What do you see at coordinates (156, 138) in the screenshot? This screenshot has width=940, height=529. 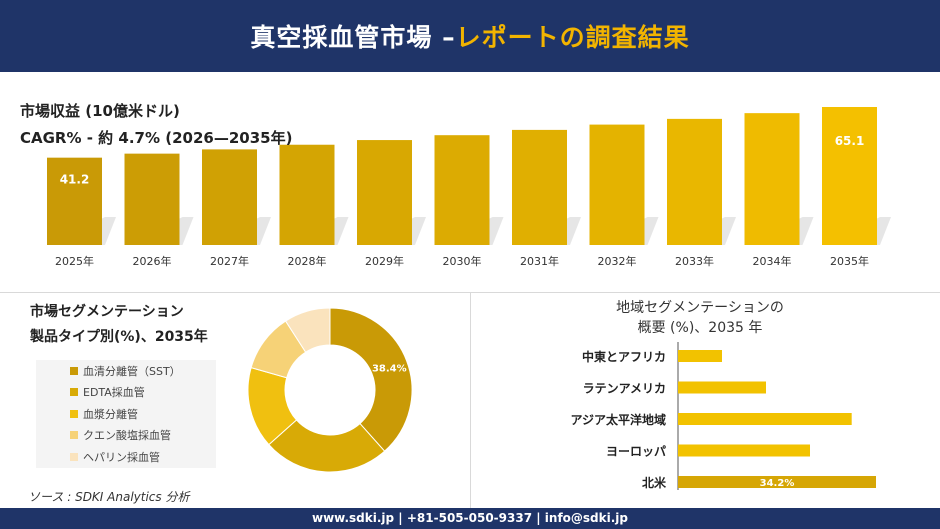 I see `cagr-label: CAGR% - 約 4.7% (2026—2035年)` at bounding box center [156, 138].